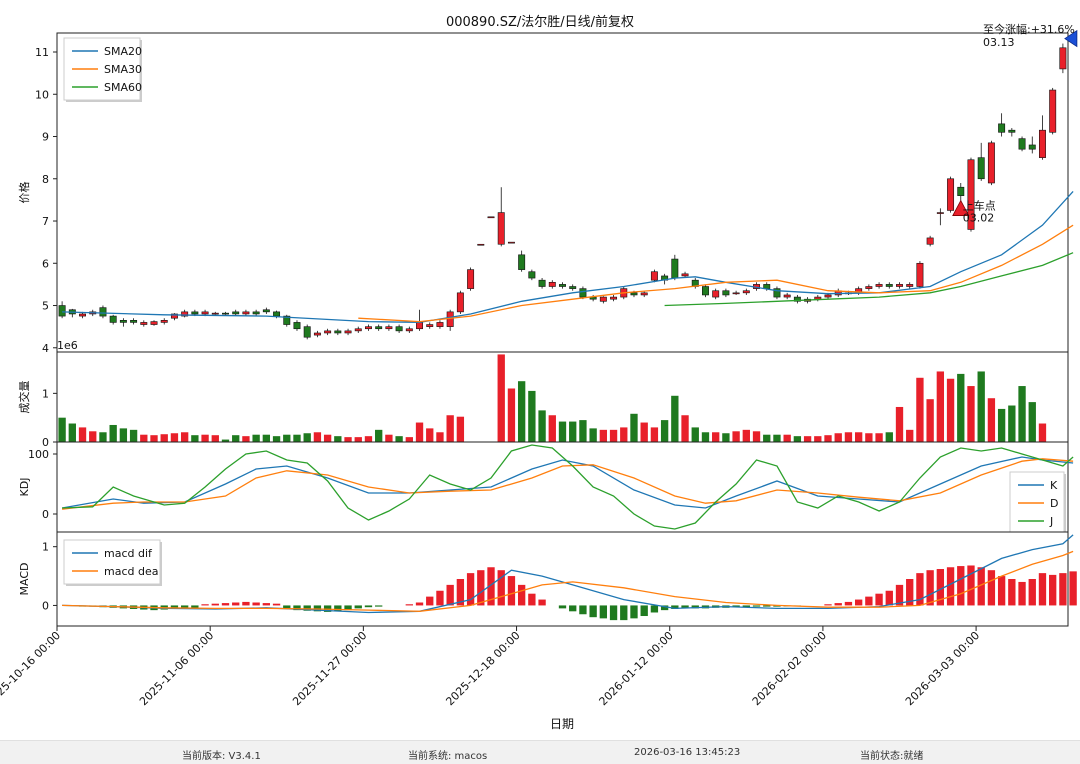  Describe the element at coordinates (568, 487) in the screenshot. I see `kdj-j-line` at that location.